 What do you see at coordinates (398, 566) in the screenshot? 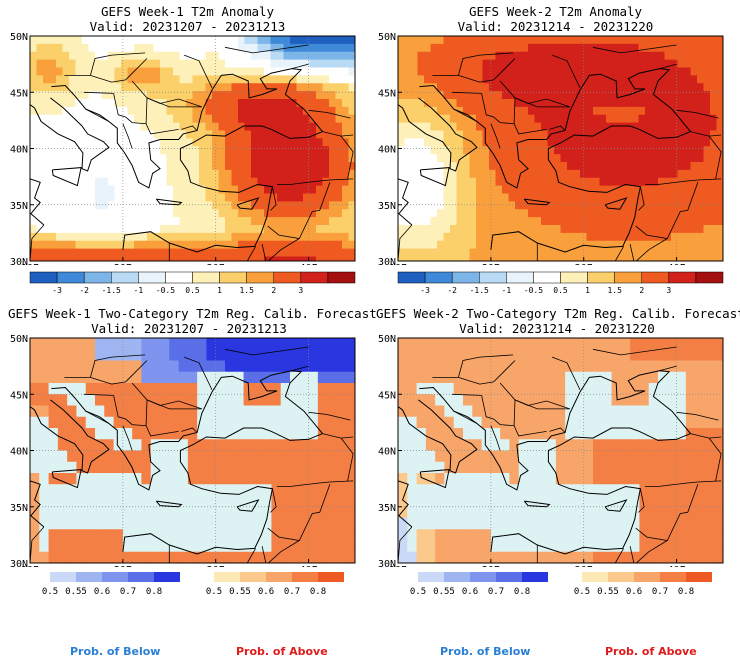
I see `map4-lon-label: 10E` at bounding box center [398, 566].